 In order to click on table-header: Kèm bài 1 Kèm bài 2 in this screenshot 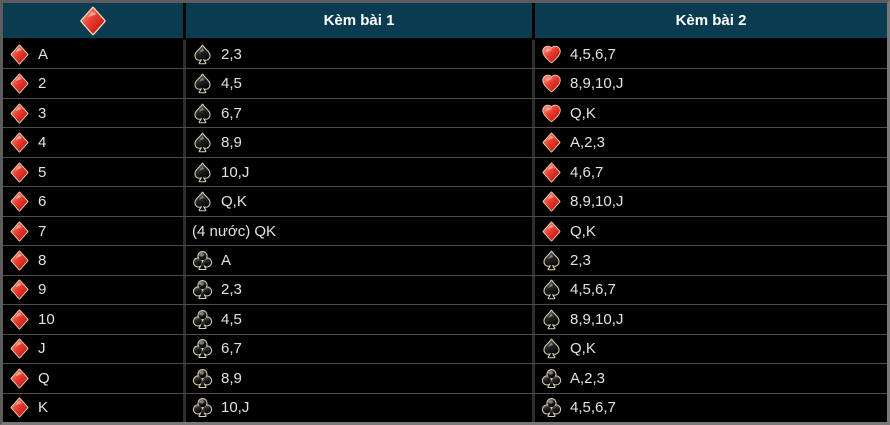, I will do `click(445, 20)`.